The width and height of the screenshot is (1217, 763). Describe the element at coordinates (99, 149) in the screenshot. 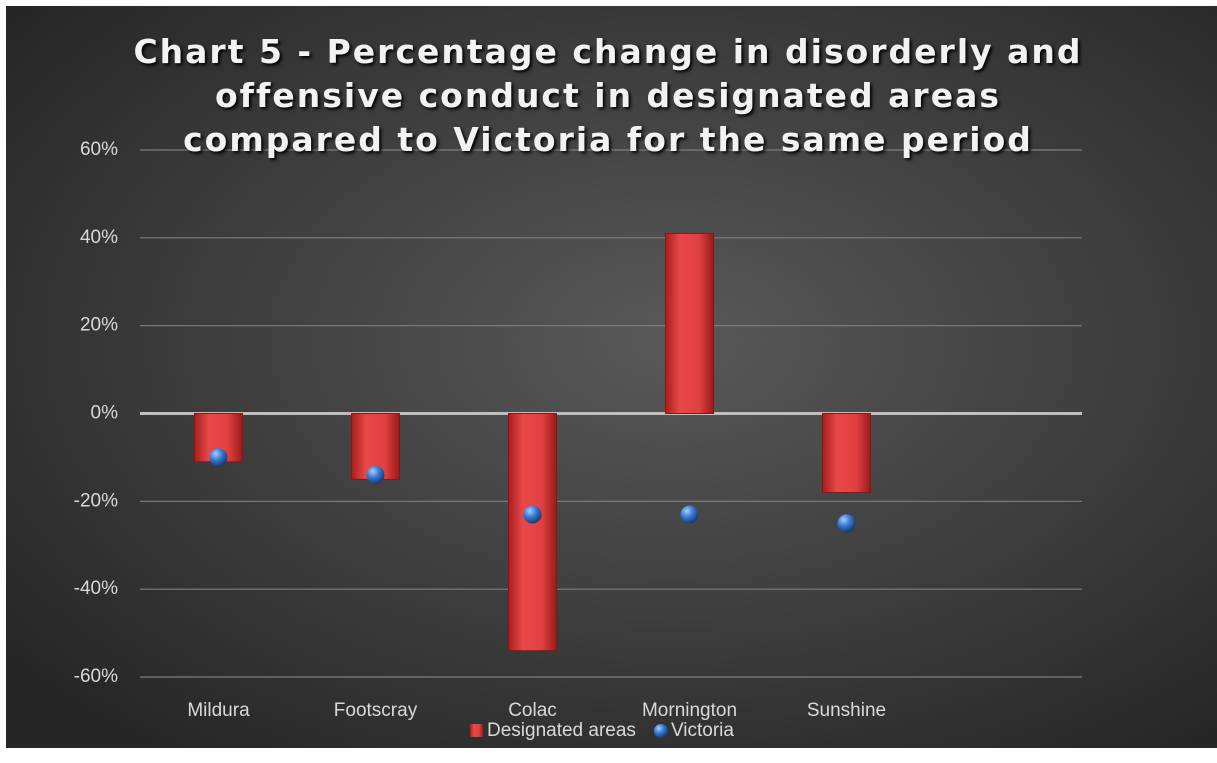

I see `y-tick-label: 60%` at that location.